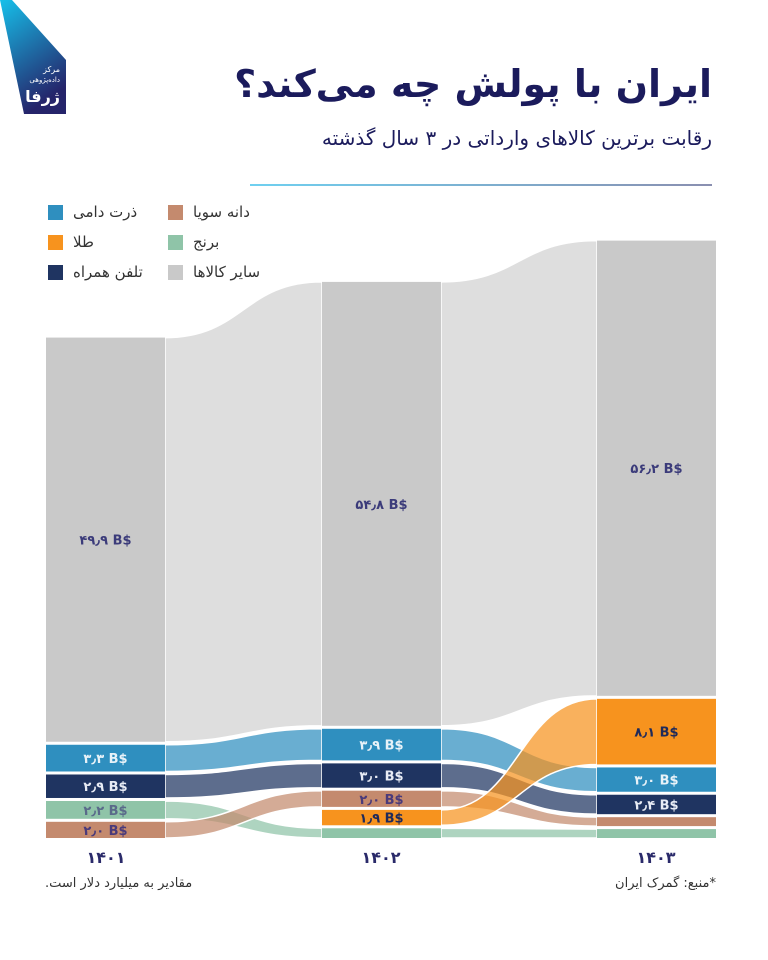  I want to click on value-label-corn: ۳٫۳ B$, so click(105, 759).